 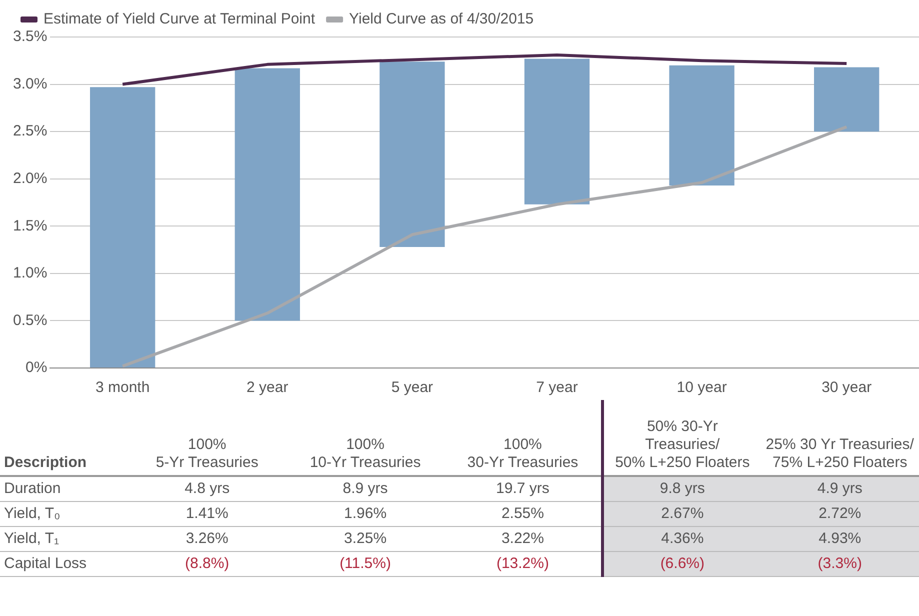 I want to click on text: 3.26%, so click(x=207, y=539).